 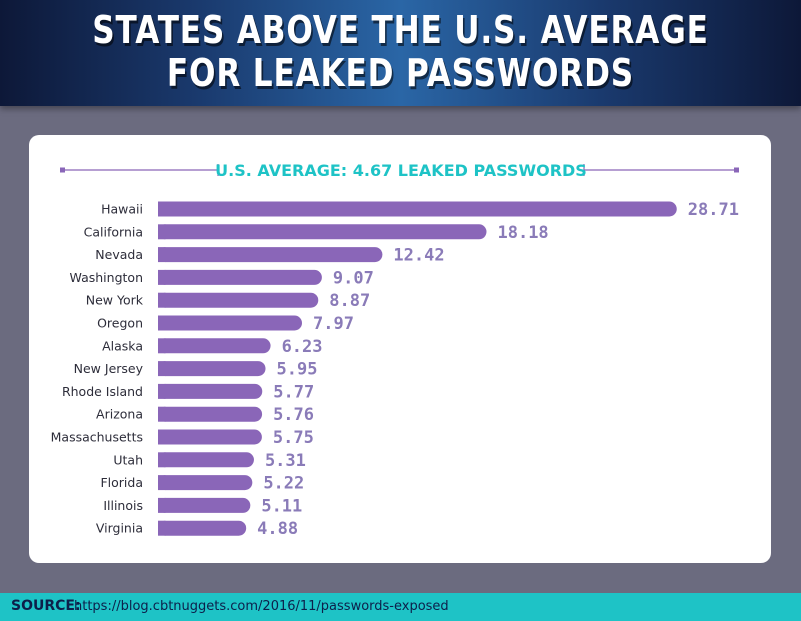 I want to click on category-label: Florida, so click(x=121, y=482).